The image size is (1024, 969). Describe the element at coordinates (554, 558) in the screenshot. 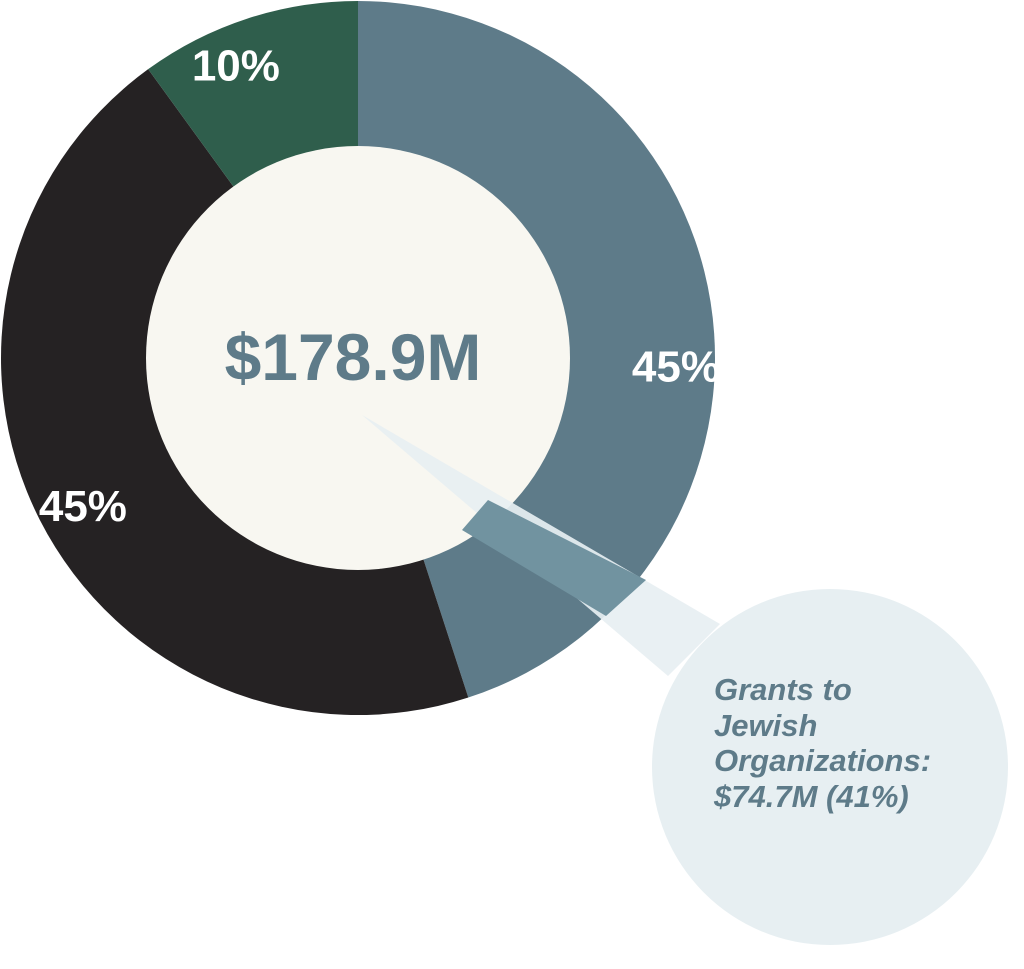

I see `callout-pointer-overlap` at that location.